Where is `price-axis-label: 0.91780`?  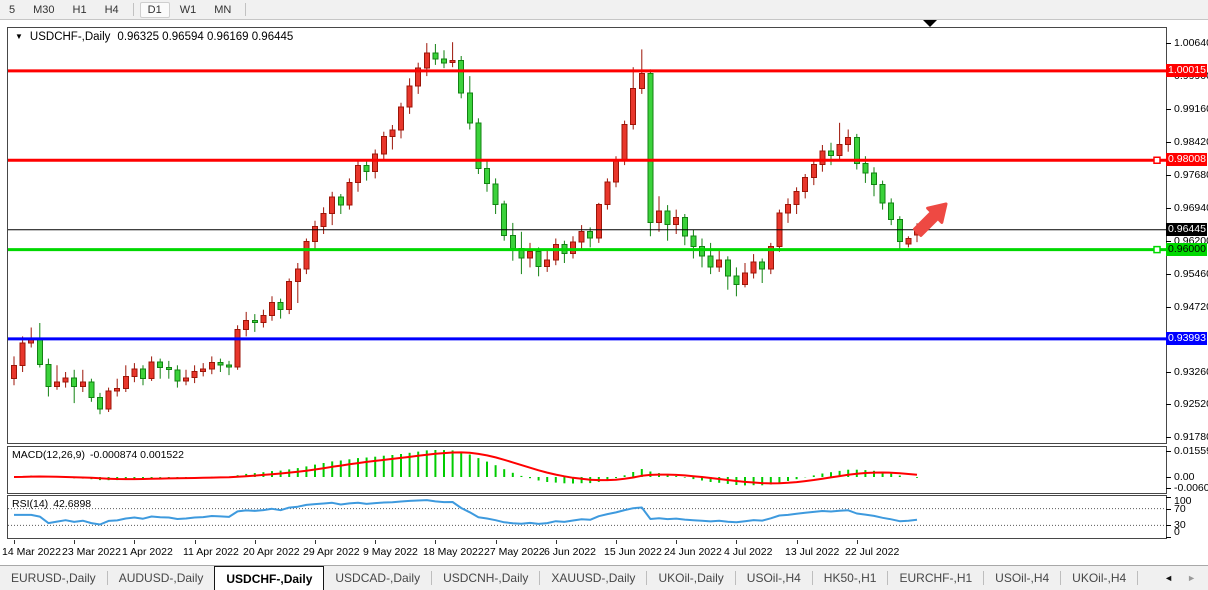
price-axis-label: 0.91780 is located at coordinates (1191, 437).